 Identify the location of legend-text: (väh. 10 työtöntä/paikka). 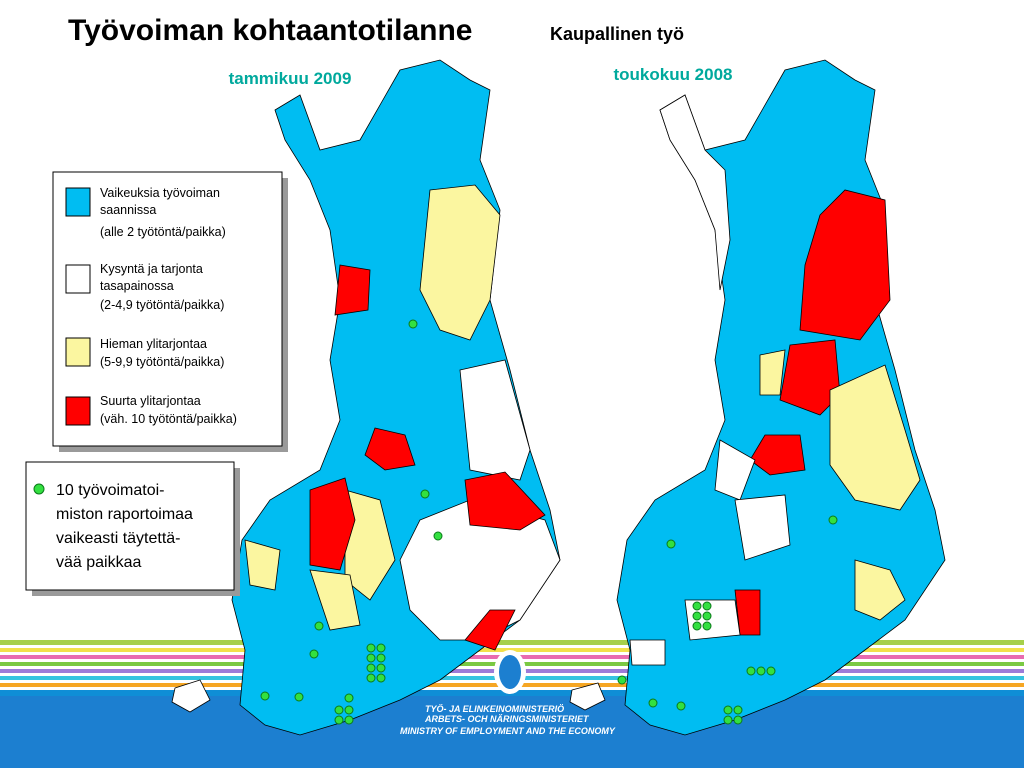
(168, 419).